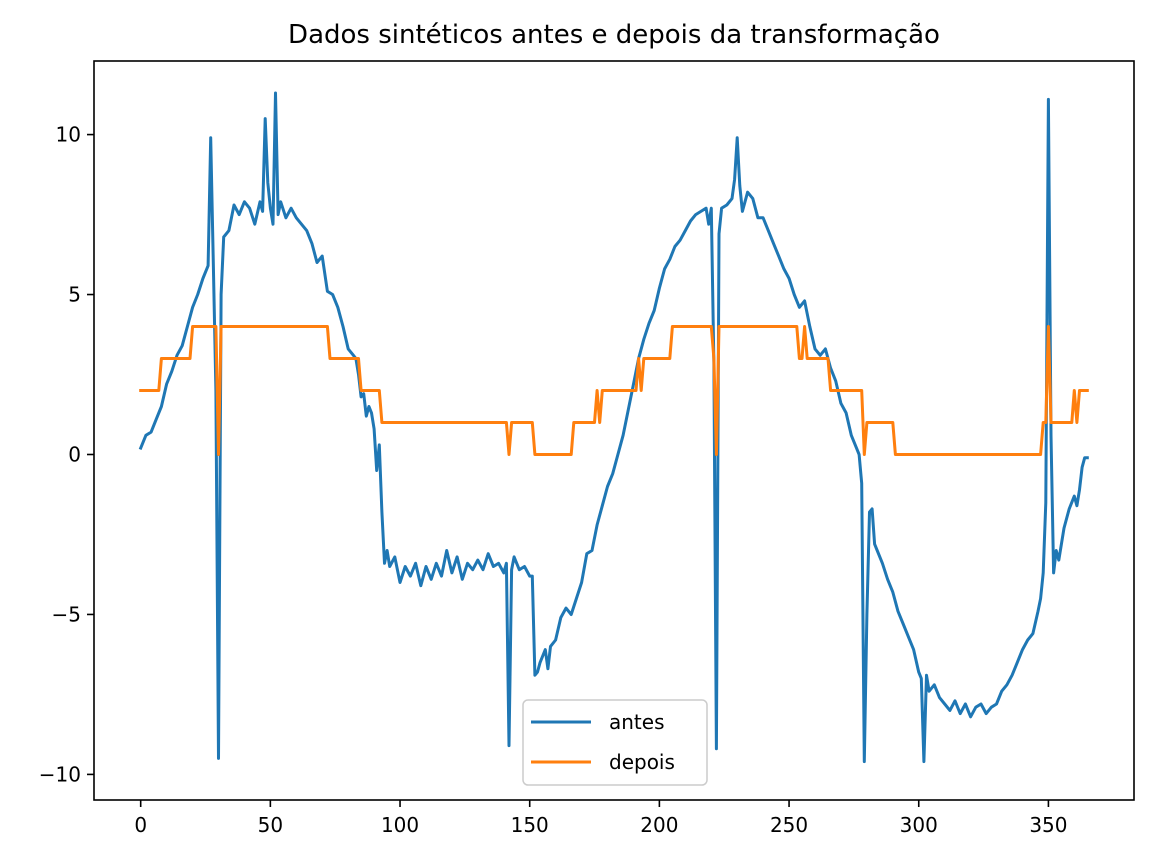 The width and height of the screenshot is (1154, 864). What do you see at coordinates (642, 762) in the screenshot?
I see `legend-label-depois: depois` at bounding box center [642, 762].